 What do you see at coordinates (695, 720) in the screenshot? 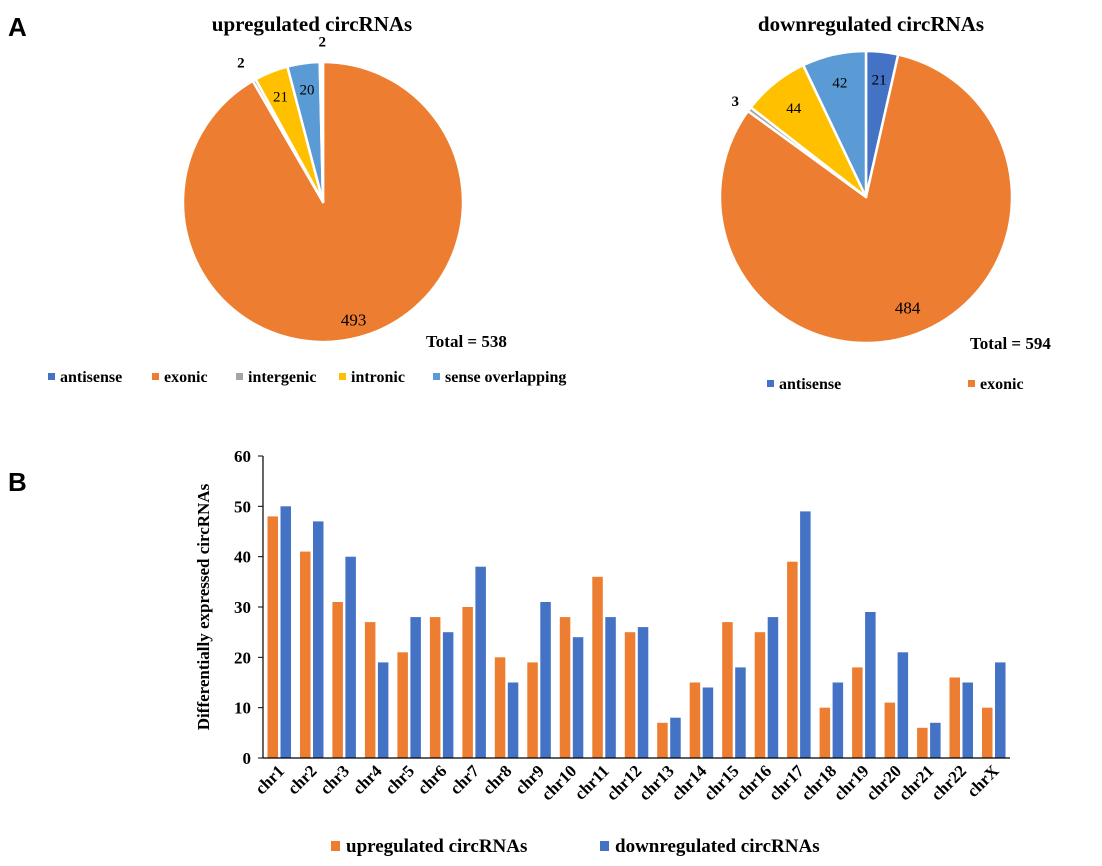
I see `bar-up-chr14` at bounding box center [695, 720].